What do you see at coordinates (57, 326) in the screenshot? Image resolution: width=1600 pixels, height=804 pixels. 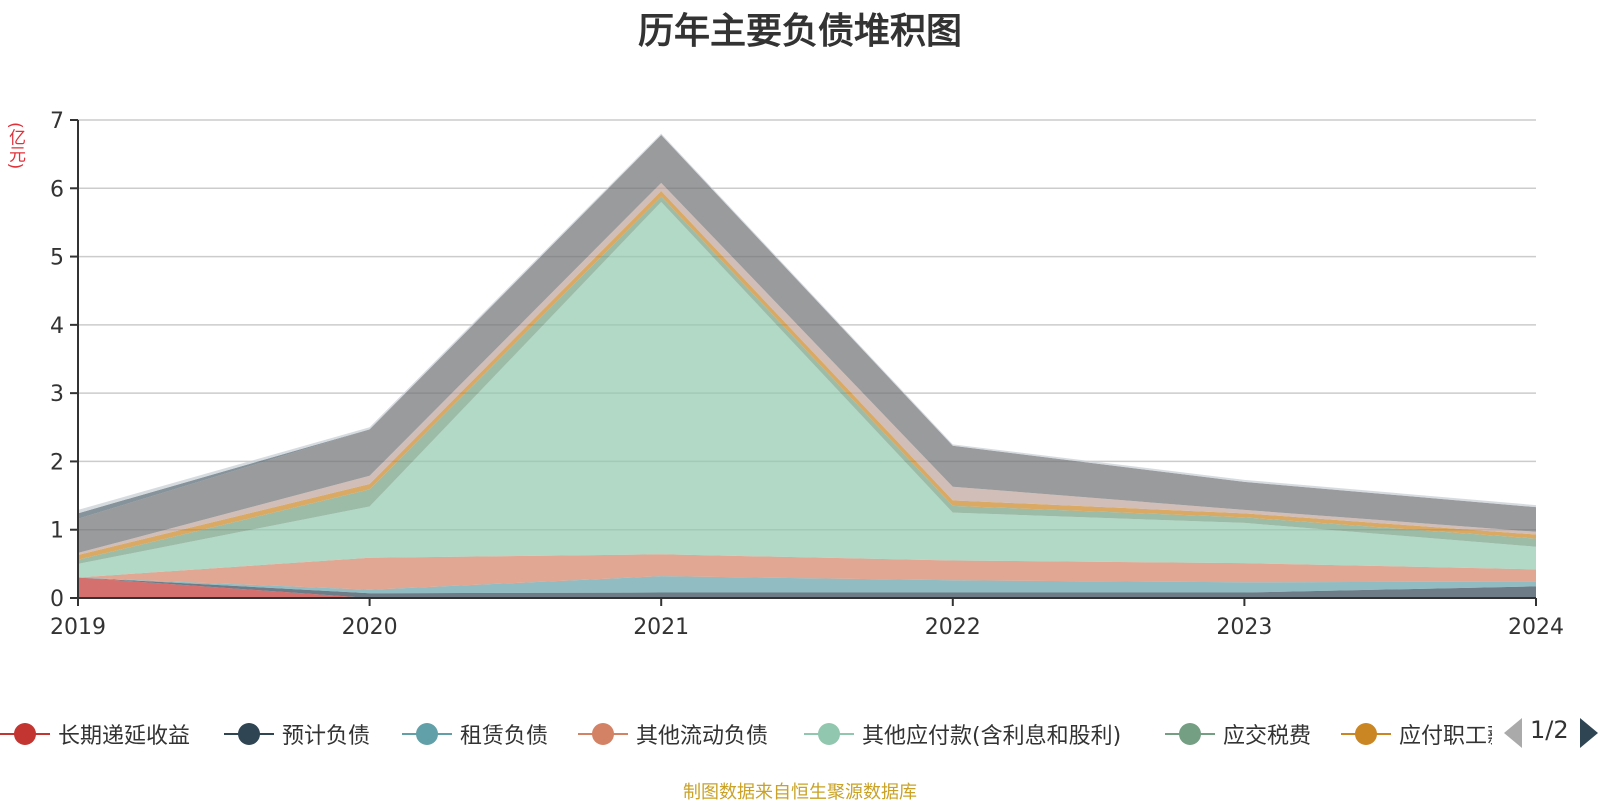 I see `y-tick-label: 4` at bounding box center [57, 326].